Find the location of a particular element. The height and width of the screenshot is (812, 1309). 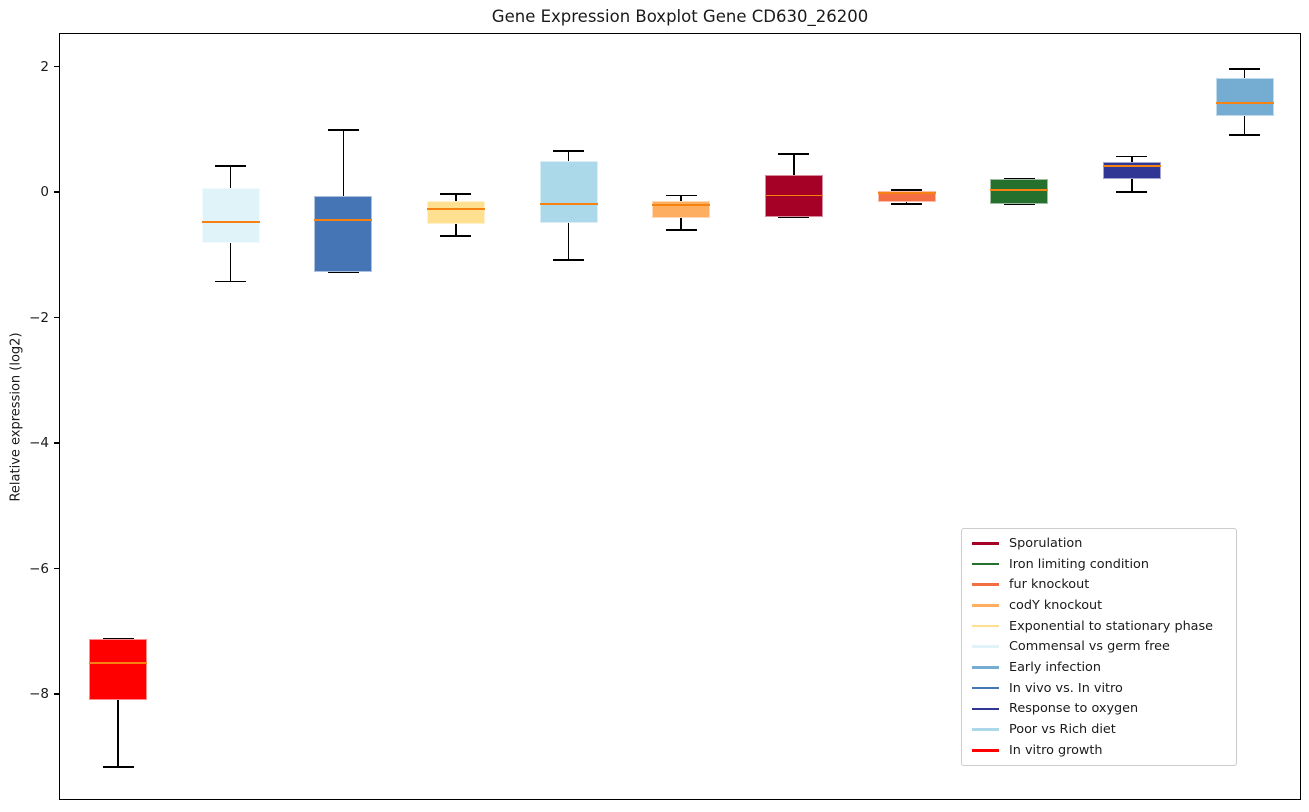

y-tick-label: −2 is located at coordinates (39, 317).